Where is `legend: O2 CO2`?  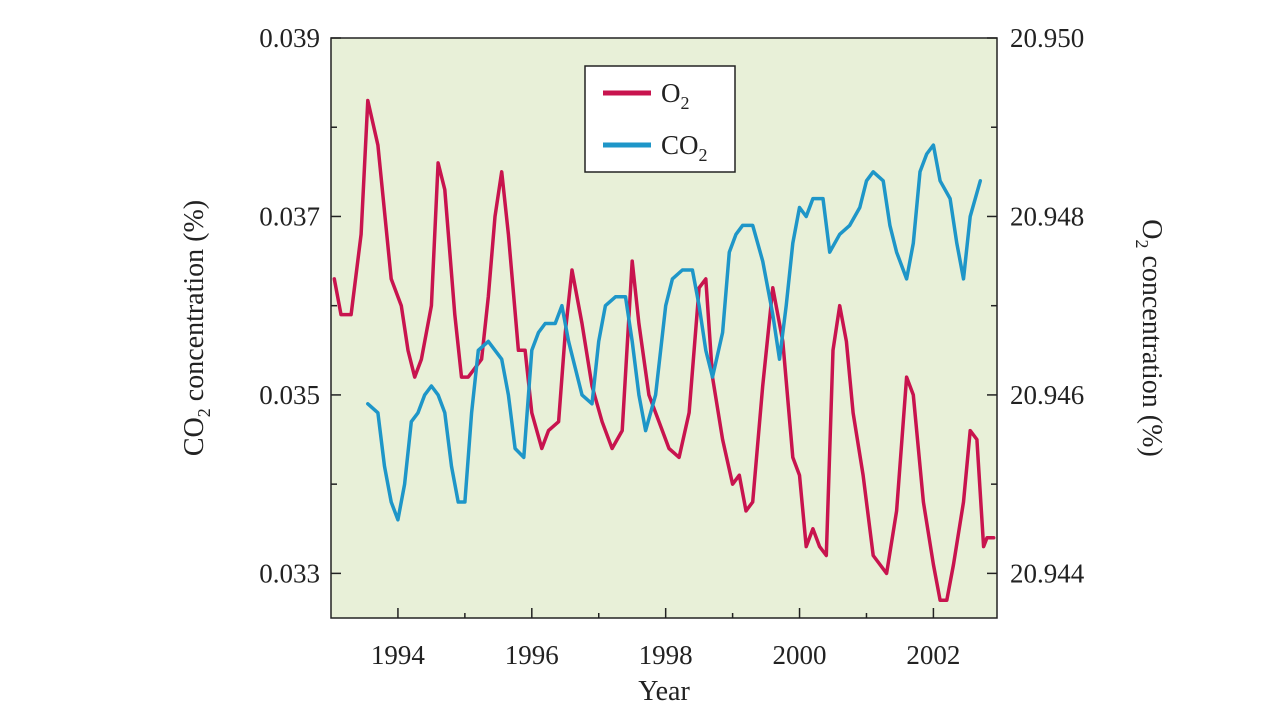 legend: O2 CO2 is located at coordinates (660, 119).